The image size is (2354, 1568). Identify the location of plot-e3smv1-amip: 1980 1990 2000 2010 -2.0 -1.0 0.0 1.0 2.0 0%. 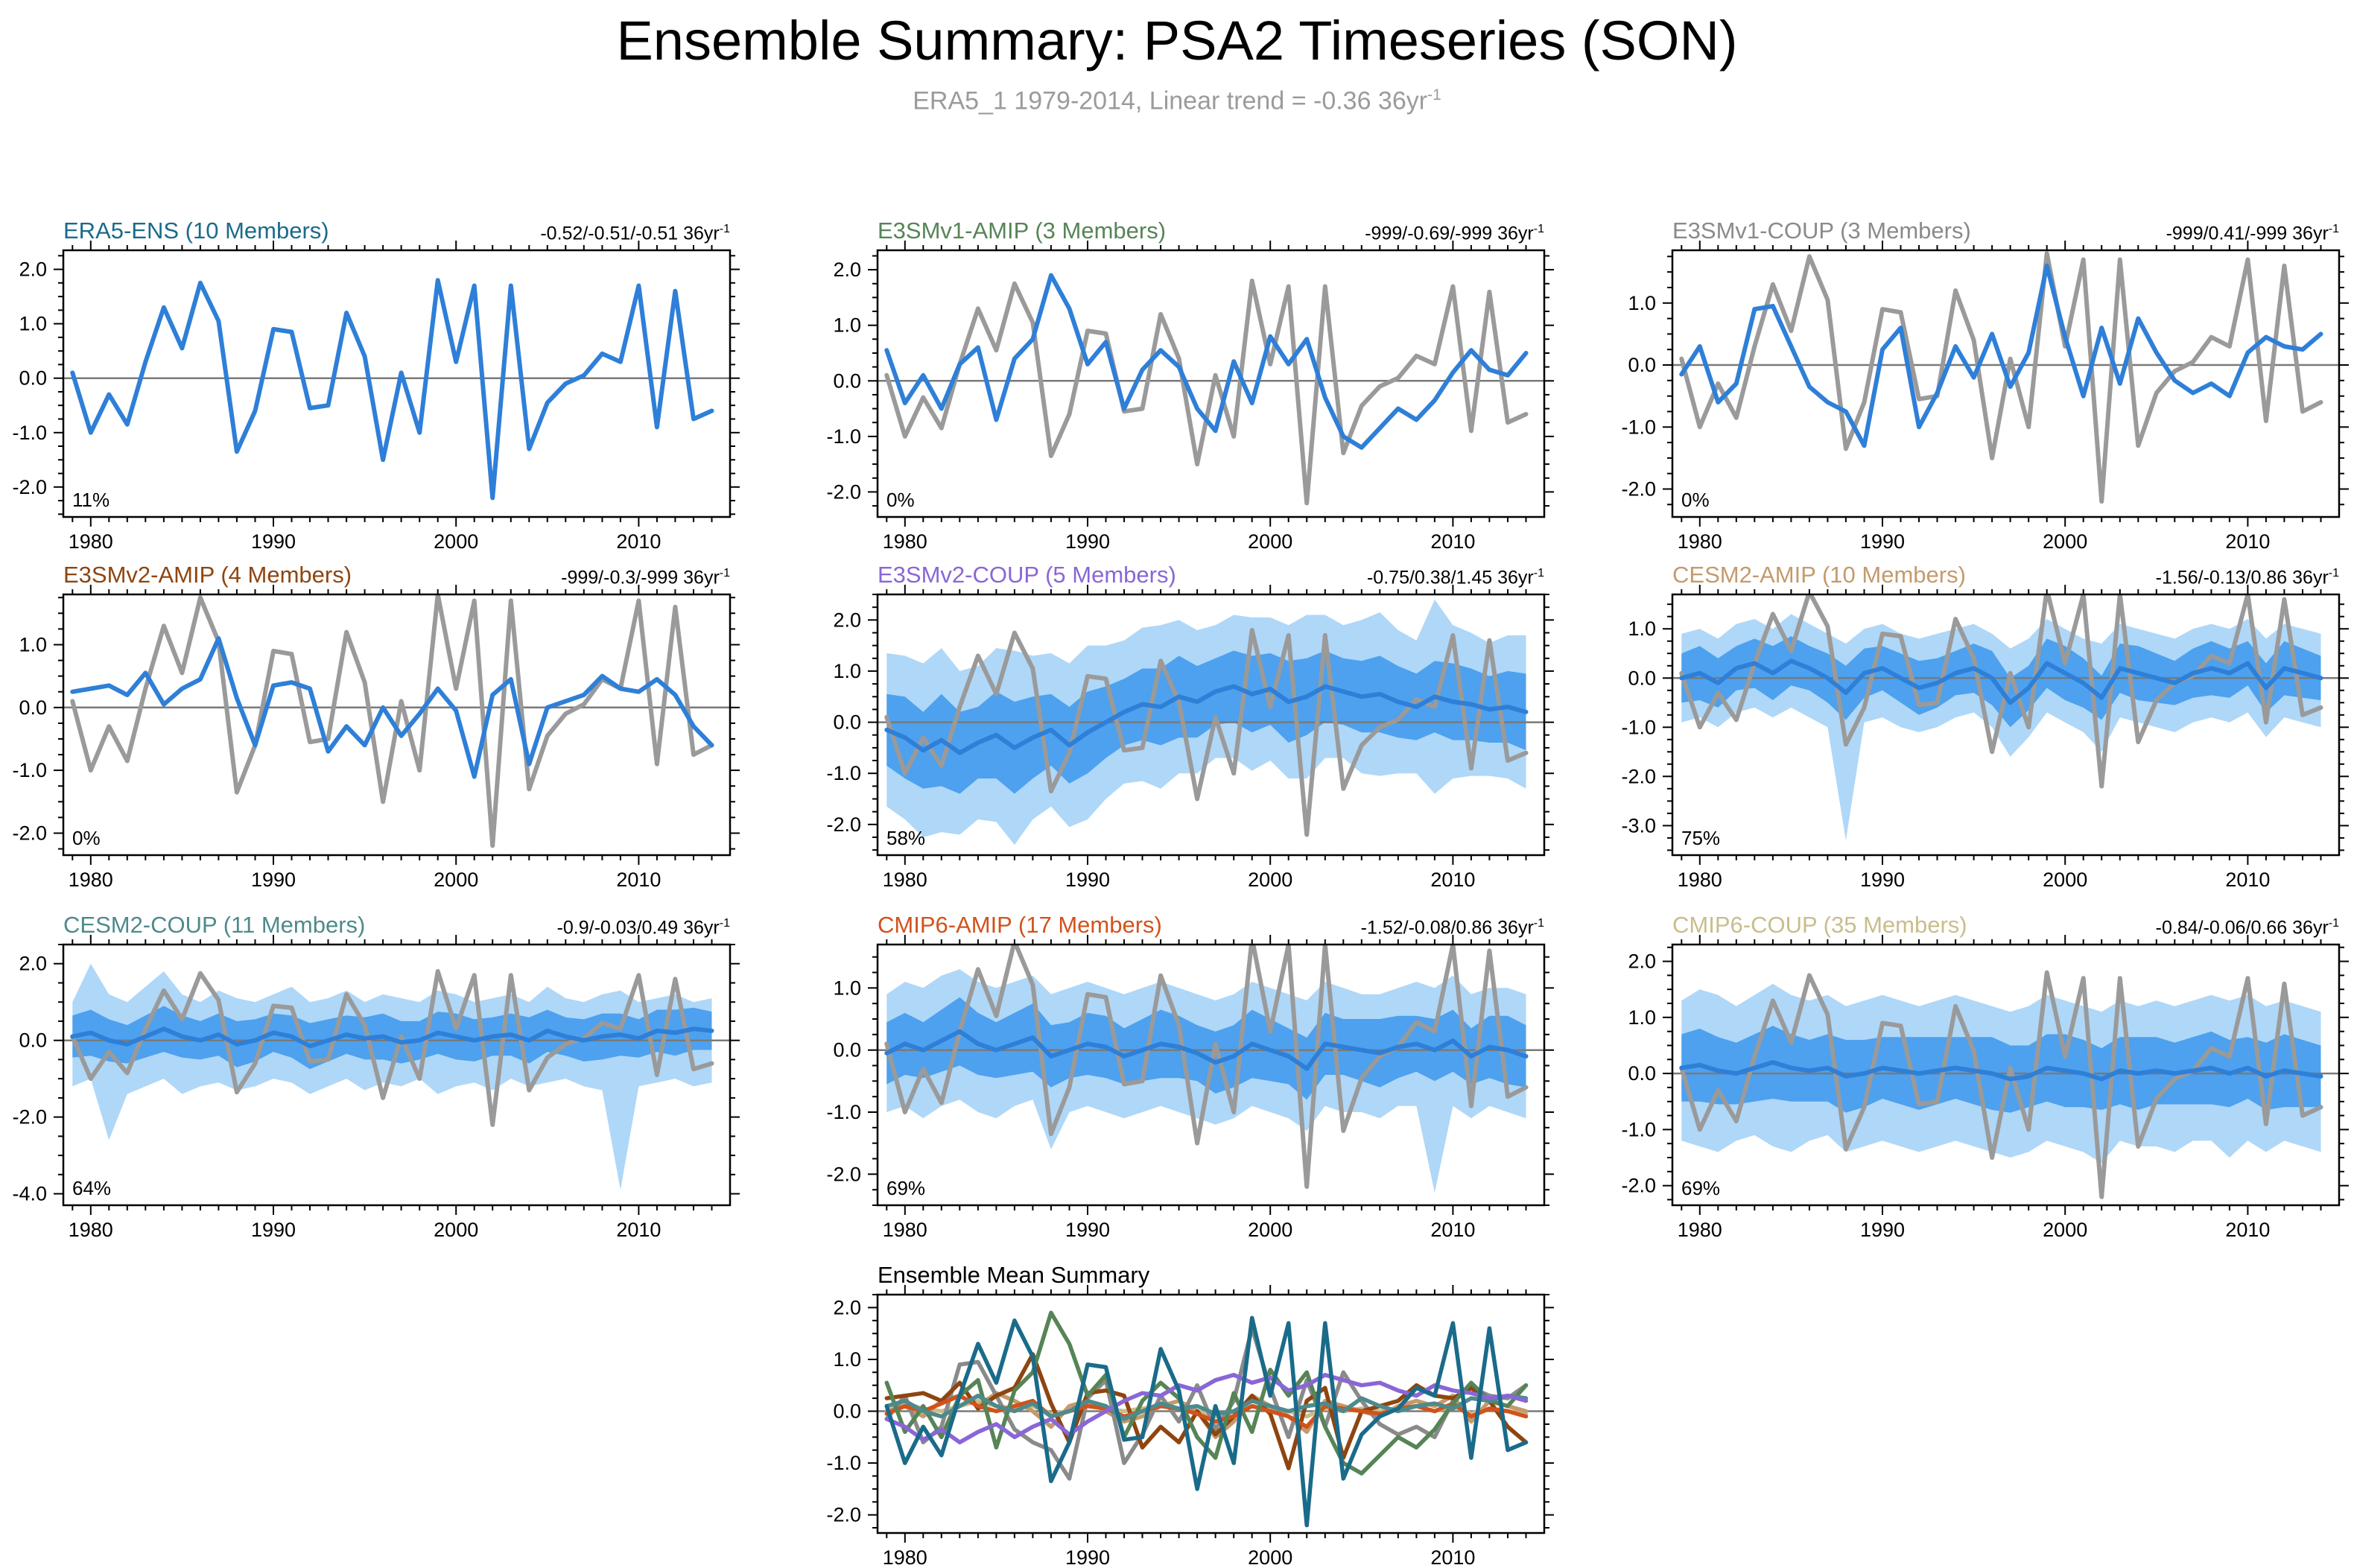
(1190, 396).